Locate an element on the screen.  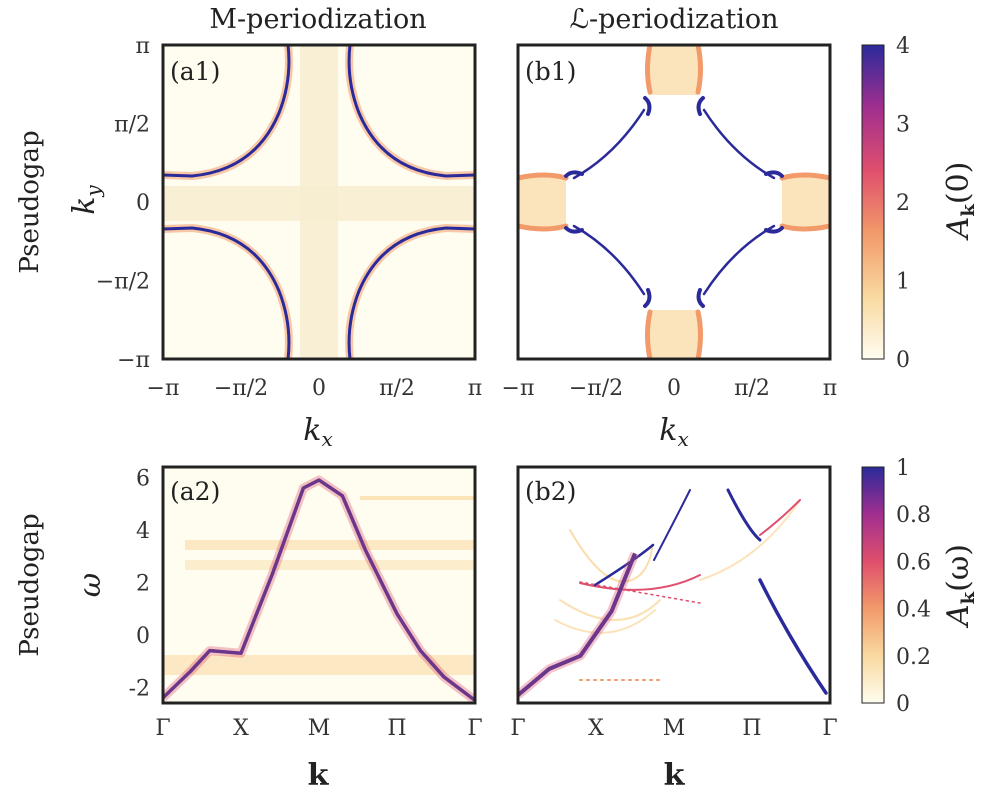
ytick-a1-0: −π is located at coordinates (133, 360).